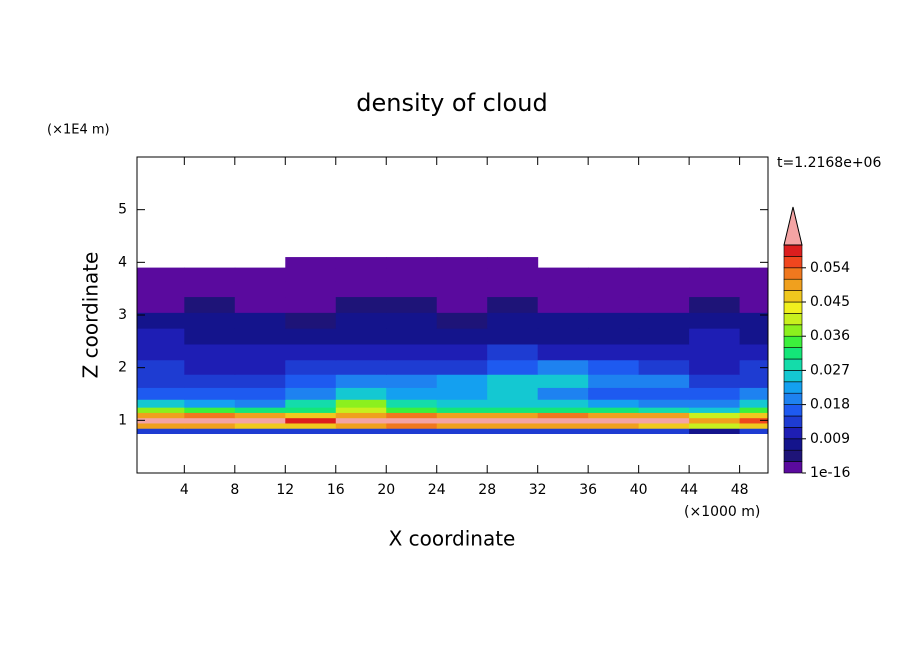 Image resolution: width=904 pixels, height=654 pixels. Describe the element at coordinates (830, 302) in the screenshot. I see `colorbar-tick-label: 0.045` at that location.